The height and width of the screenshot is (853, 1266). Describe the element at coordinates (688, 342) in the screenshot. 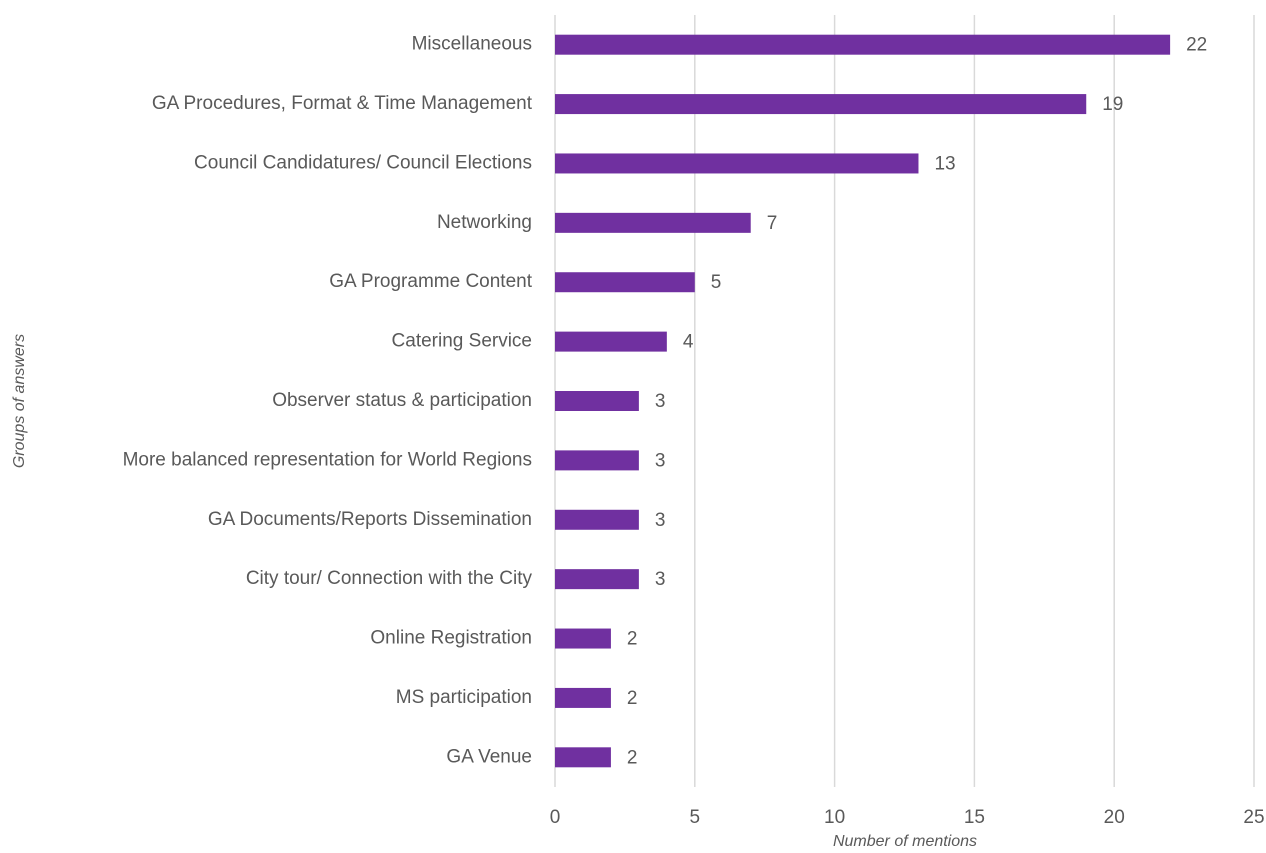

I see `data-label: 4` at that location.